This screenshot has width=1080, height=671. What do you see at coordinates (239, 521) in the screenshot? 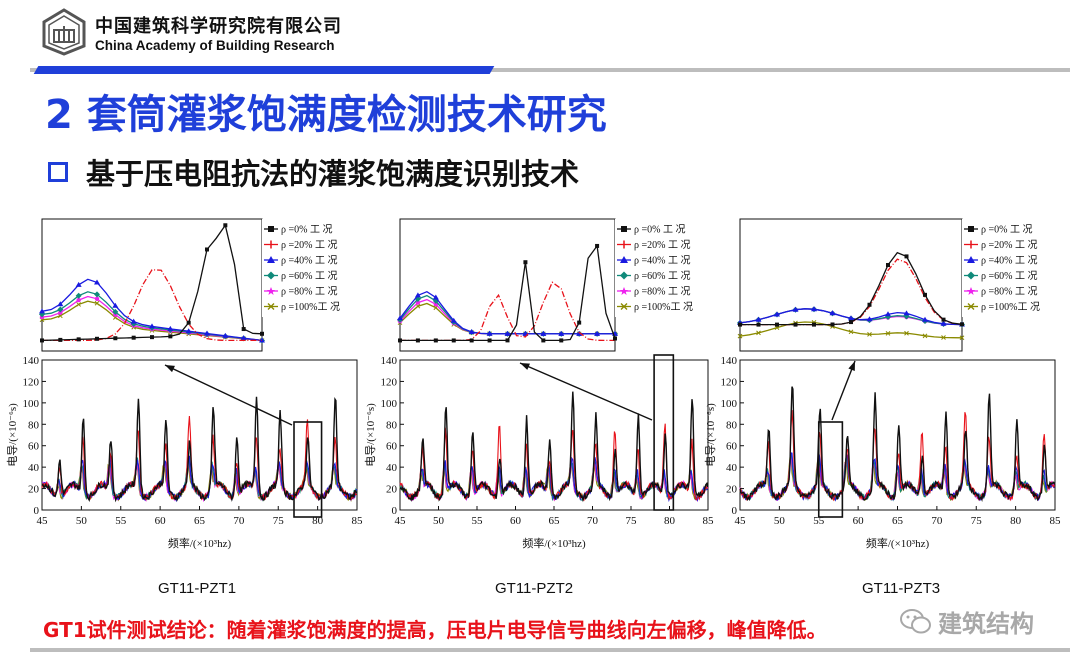
I see `x-tick-label: 70` at bounding box center [239, 521].